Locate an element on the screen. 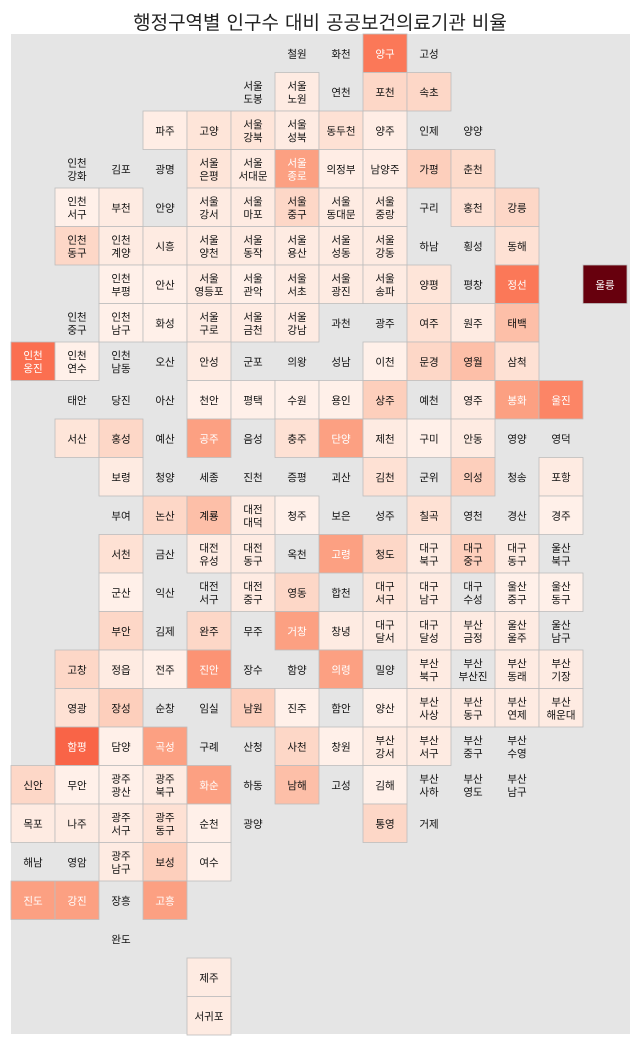 The image size is (640, 1045). tile-label: 강진 is located at coordinates (76, 901).